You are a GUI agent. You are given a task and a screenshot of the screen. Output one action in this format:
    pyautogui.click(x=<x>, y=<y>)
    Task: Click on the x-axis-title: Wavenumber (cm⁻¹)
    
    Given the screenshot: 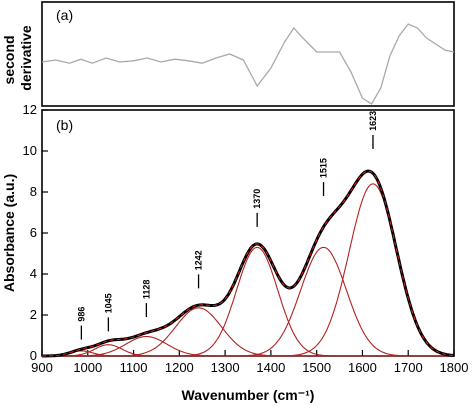 What is the action you would take?
    pyautogui.click(x=248, y=395)
    